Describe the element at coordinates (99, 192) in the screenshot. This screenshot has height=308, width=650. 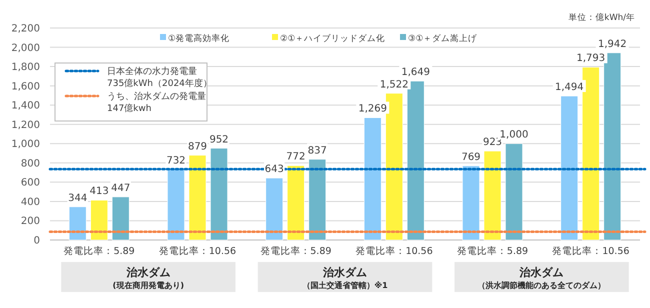
I see `data-label: 413` at that location.